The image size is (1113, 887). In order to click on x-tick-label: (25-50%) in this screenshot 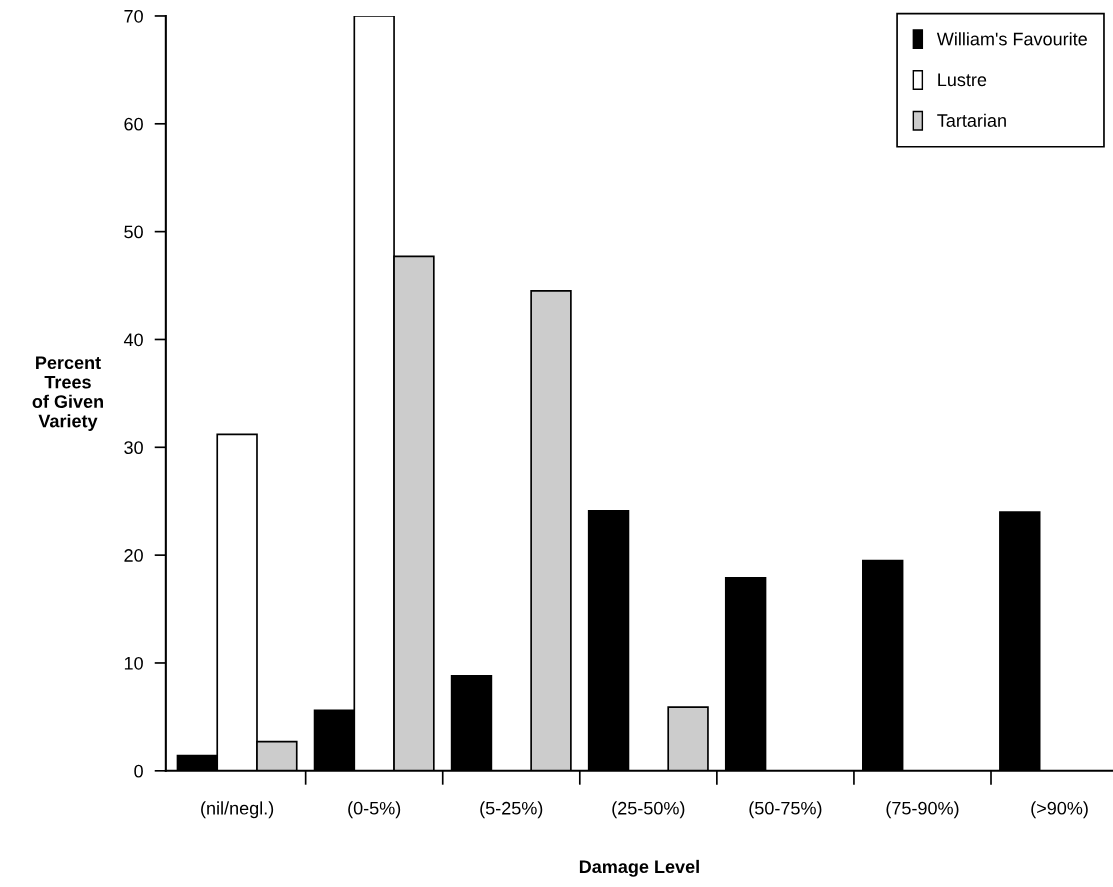, I will do `click(648, 810)`.